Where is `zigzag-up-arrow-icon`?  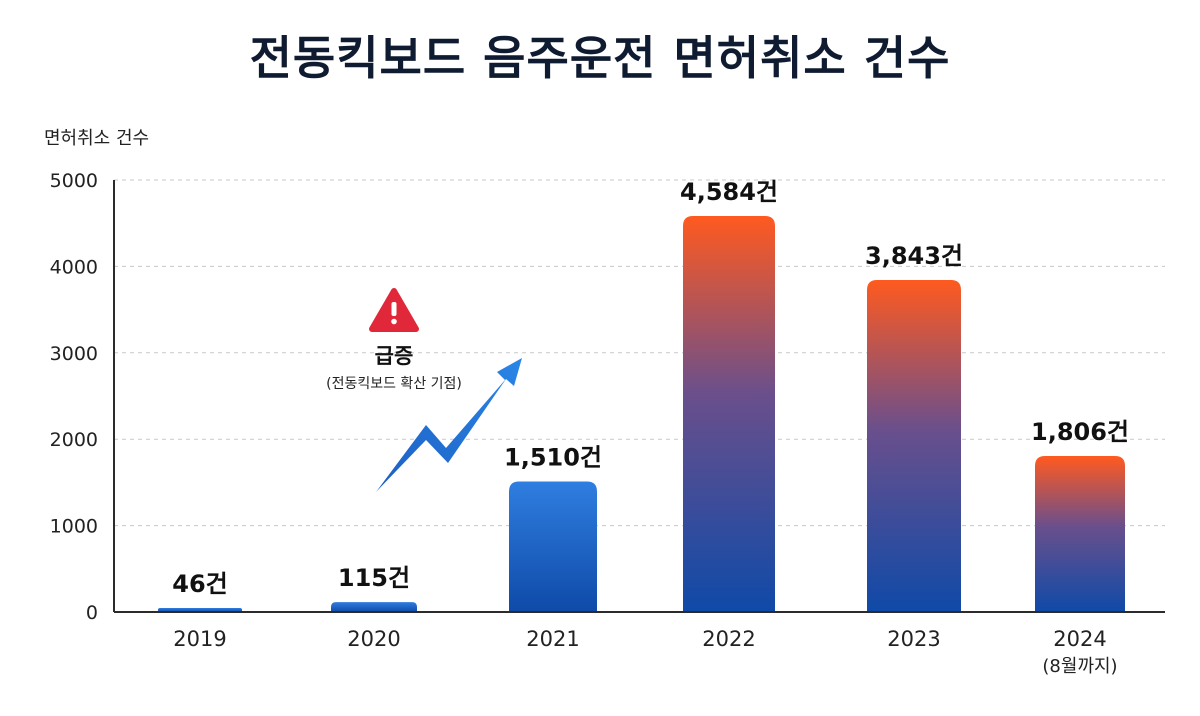
zigzag-up-arrow-icon is located at coordinates (449, 425).